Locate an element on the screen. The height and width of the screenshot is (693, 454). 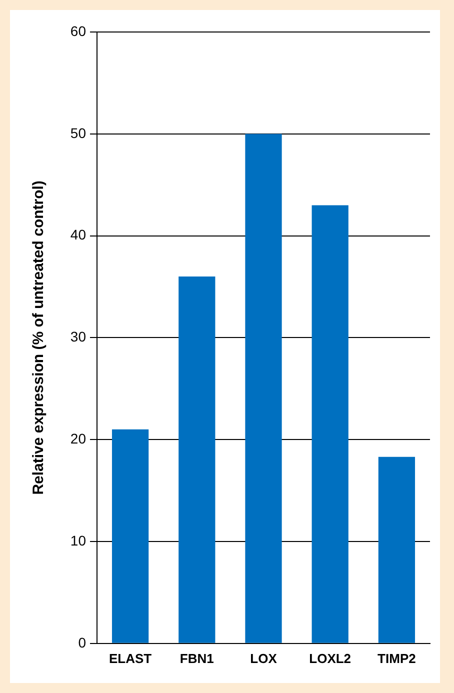
y-tick-label: 50 is located at coordinates (78, 132).